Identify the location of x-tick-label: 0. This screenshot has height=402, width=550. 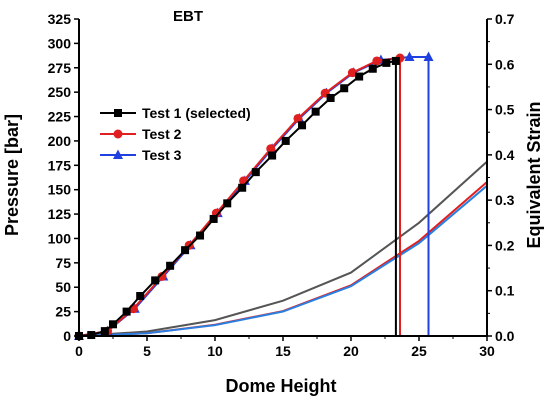
(79, 351).